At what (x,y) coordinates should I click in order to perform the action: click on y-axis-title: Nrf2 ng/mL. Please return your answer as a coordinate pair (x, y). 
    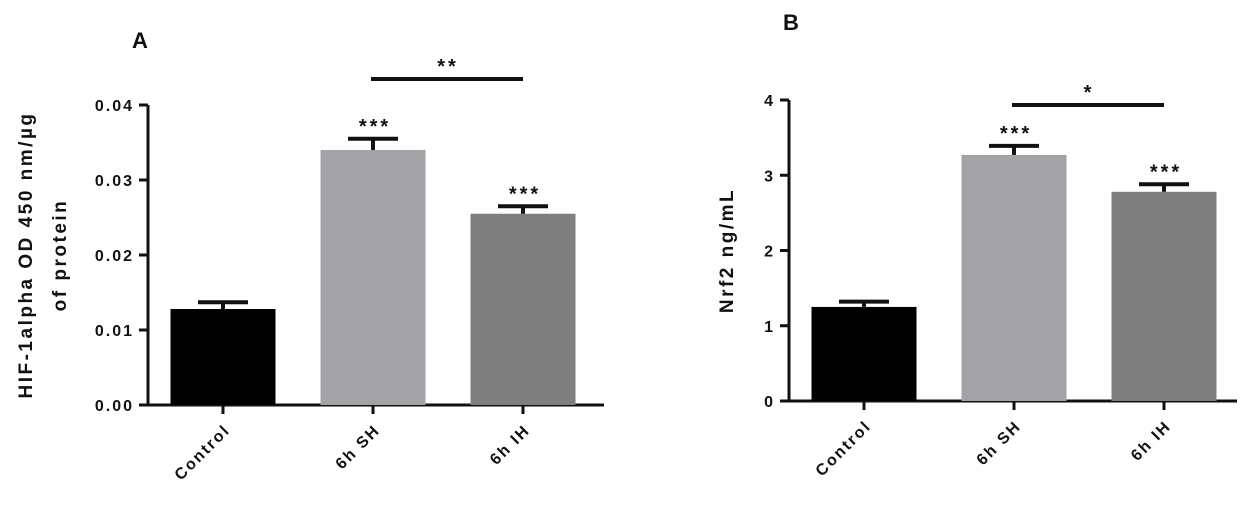
    Looking at the image, I should click on (727, 250).